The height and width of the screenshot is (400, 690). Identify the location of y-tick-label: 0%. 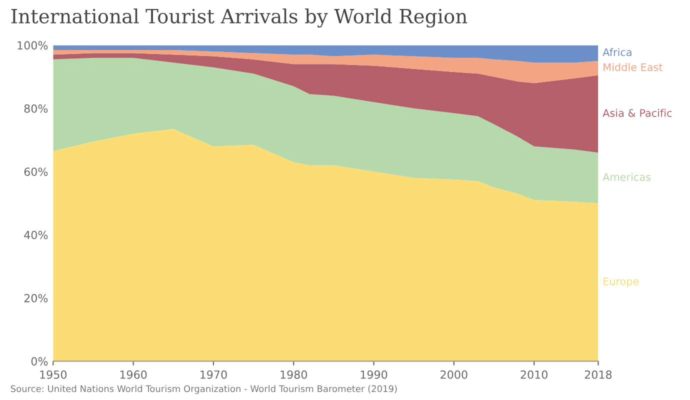
(39, 361).